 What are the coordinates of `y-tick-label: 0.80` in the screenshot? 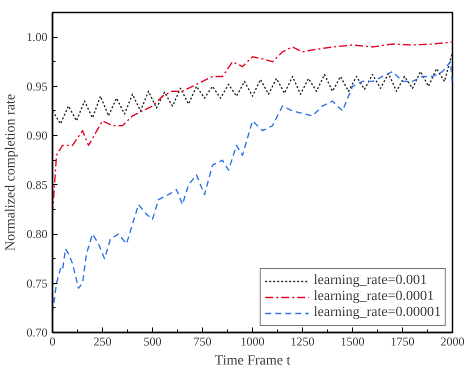 It's located at (37, 234).